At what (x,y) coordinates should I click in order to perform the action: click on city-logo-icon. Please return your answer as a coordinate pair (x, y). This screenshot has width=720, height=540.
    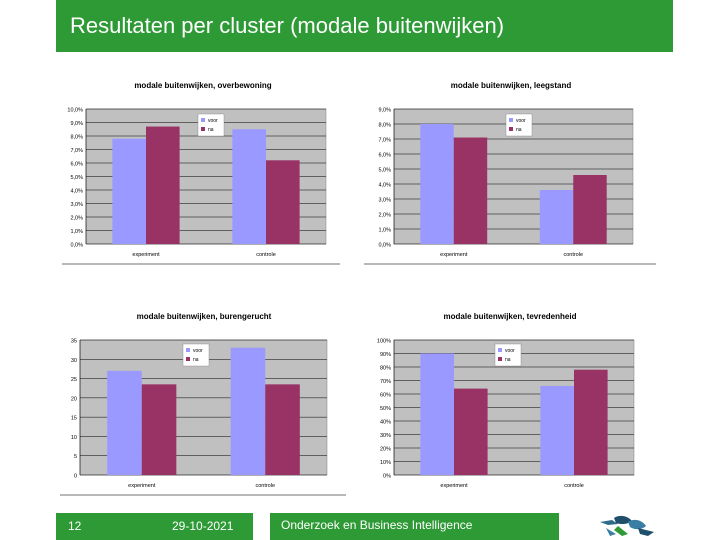
    Looking at the image, I should click on (627, 525).